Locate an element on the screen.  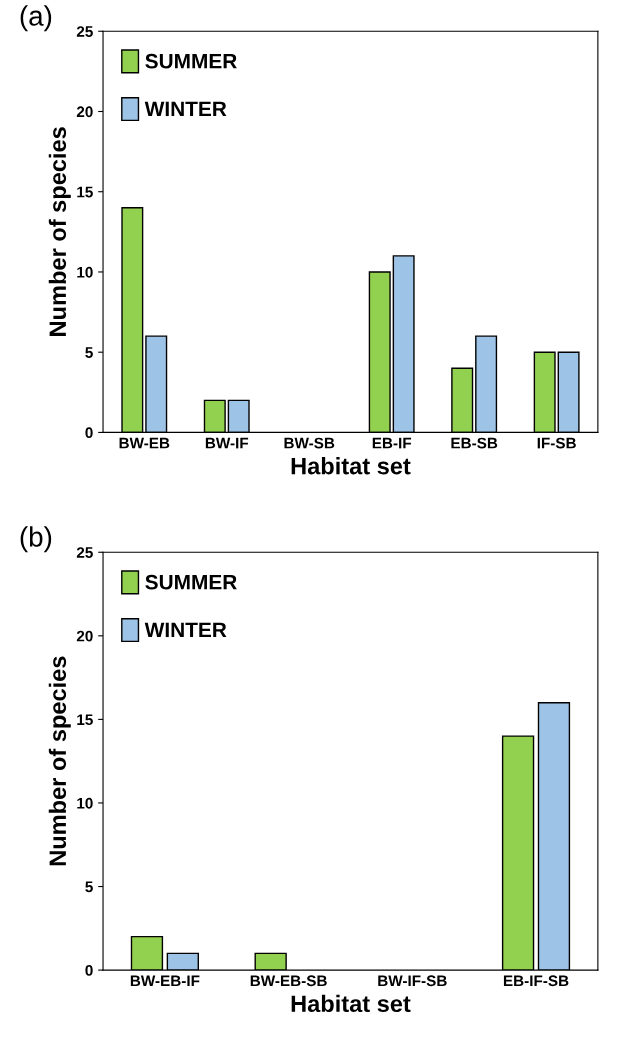
x-tick-label: EB-IF-SB is located at coordinates (536, 981).